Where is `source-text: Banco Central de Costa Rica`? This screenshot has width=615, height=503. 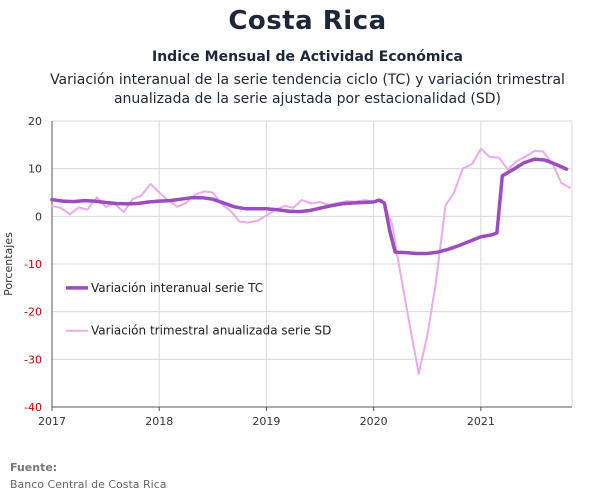
source-text: Banco Central de Costa Rica is located at coordinates (88, 484).